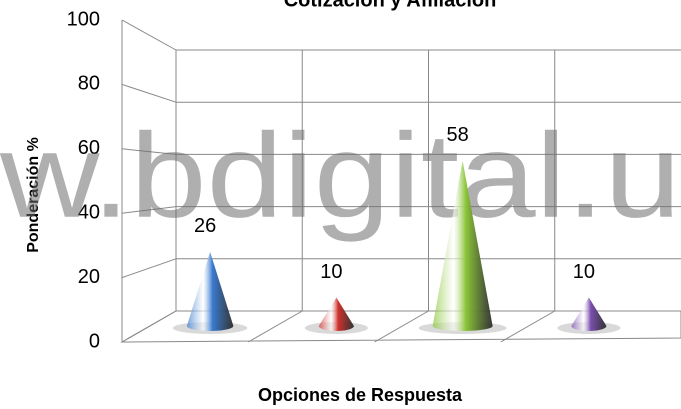 The image size is (681, 409). Describe the element at coordinates (89, 277) in the screenshot. I see `y-tick-label: 20` at that location.